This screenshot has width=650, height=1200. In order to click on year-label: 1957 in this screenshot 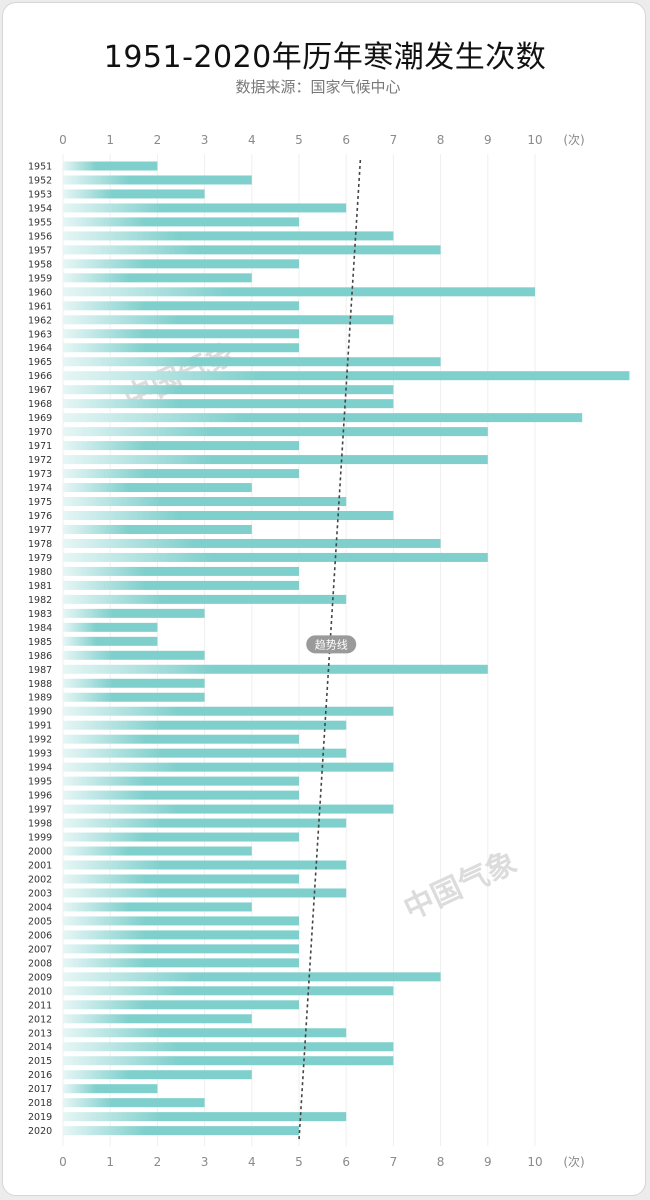, I will do `click(40, 250)`.